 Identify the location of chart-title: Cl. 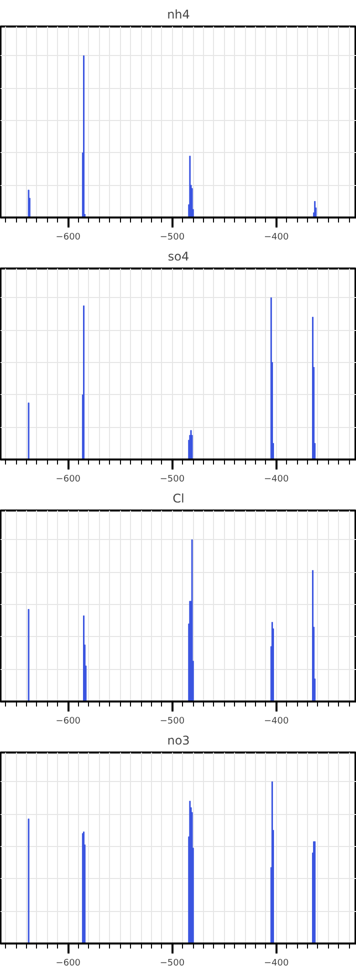
(178, 499).